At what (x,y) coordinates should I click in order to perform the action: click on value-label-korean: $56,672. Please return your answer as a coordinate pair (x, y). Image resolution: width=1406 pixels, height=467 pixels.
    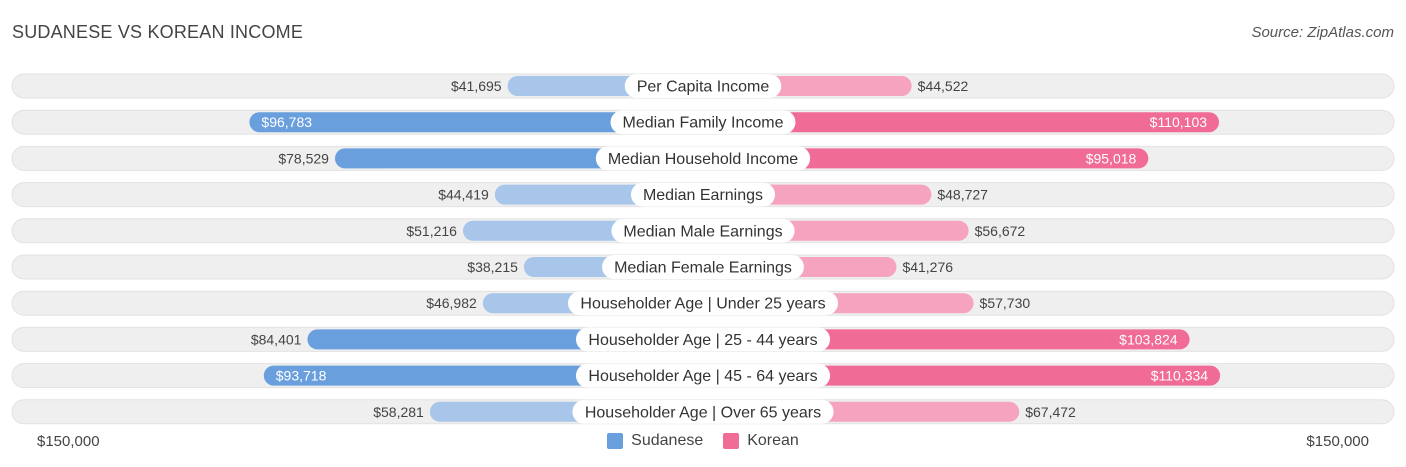
    Looking at the image, I should click on (1000, 231).